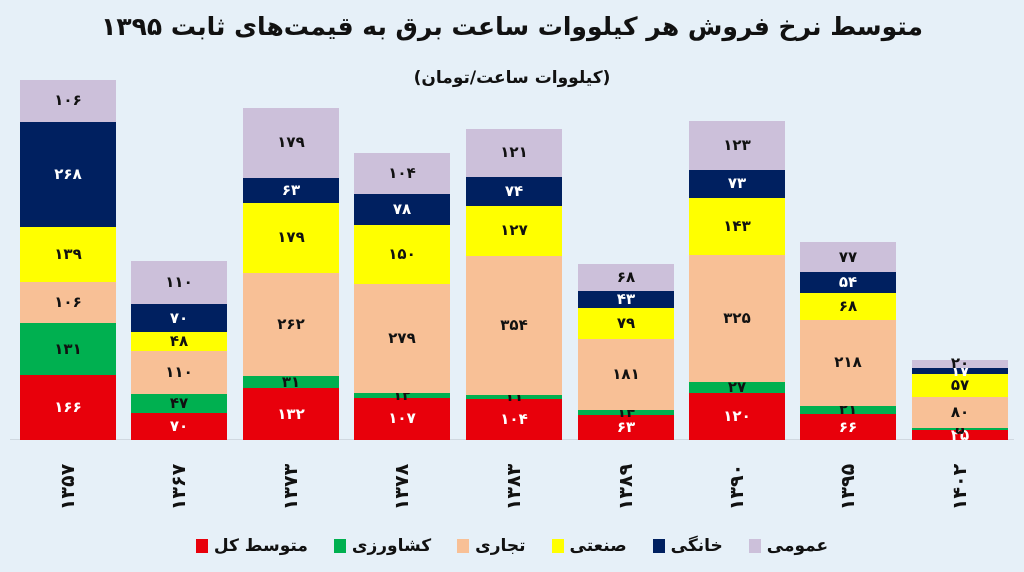  I want to click on data-label: ۲۷, so click(737, 387).